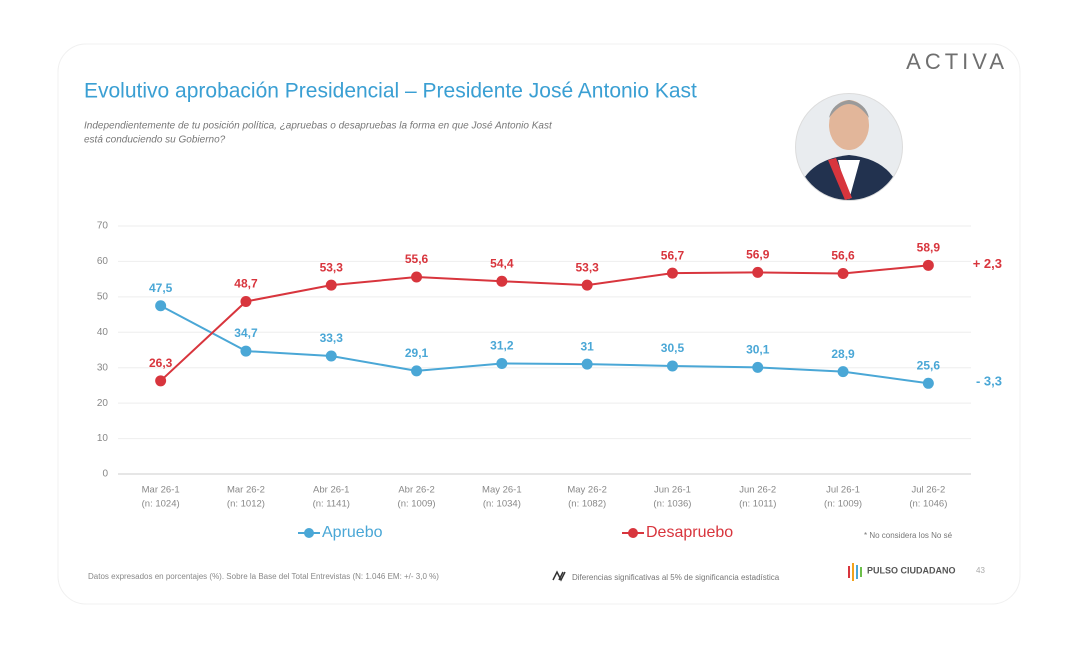  I want to click on y-tick-label: 20, so click(103, 403).